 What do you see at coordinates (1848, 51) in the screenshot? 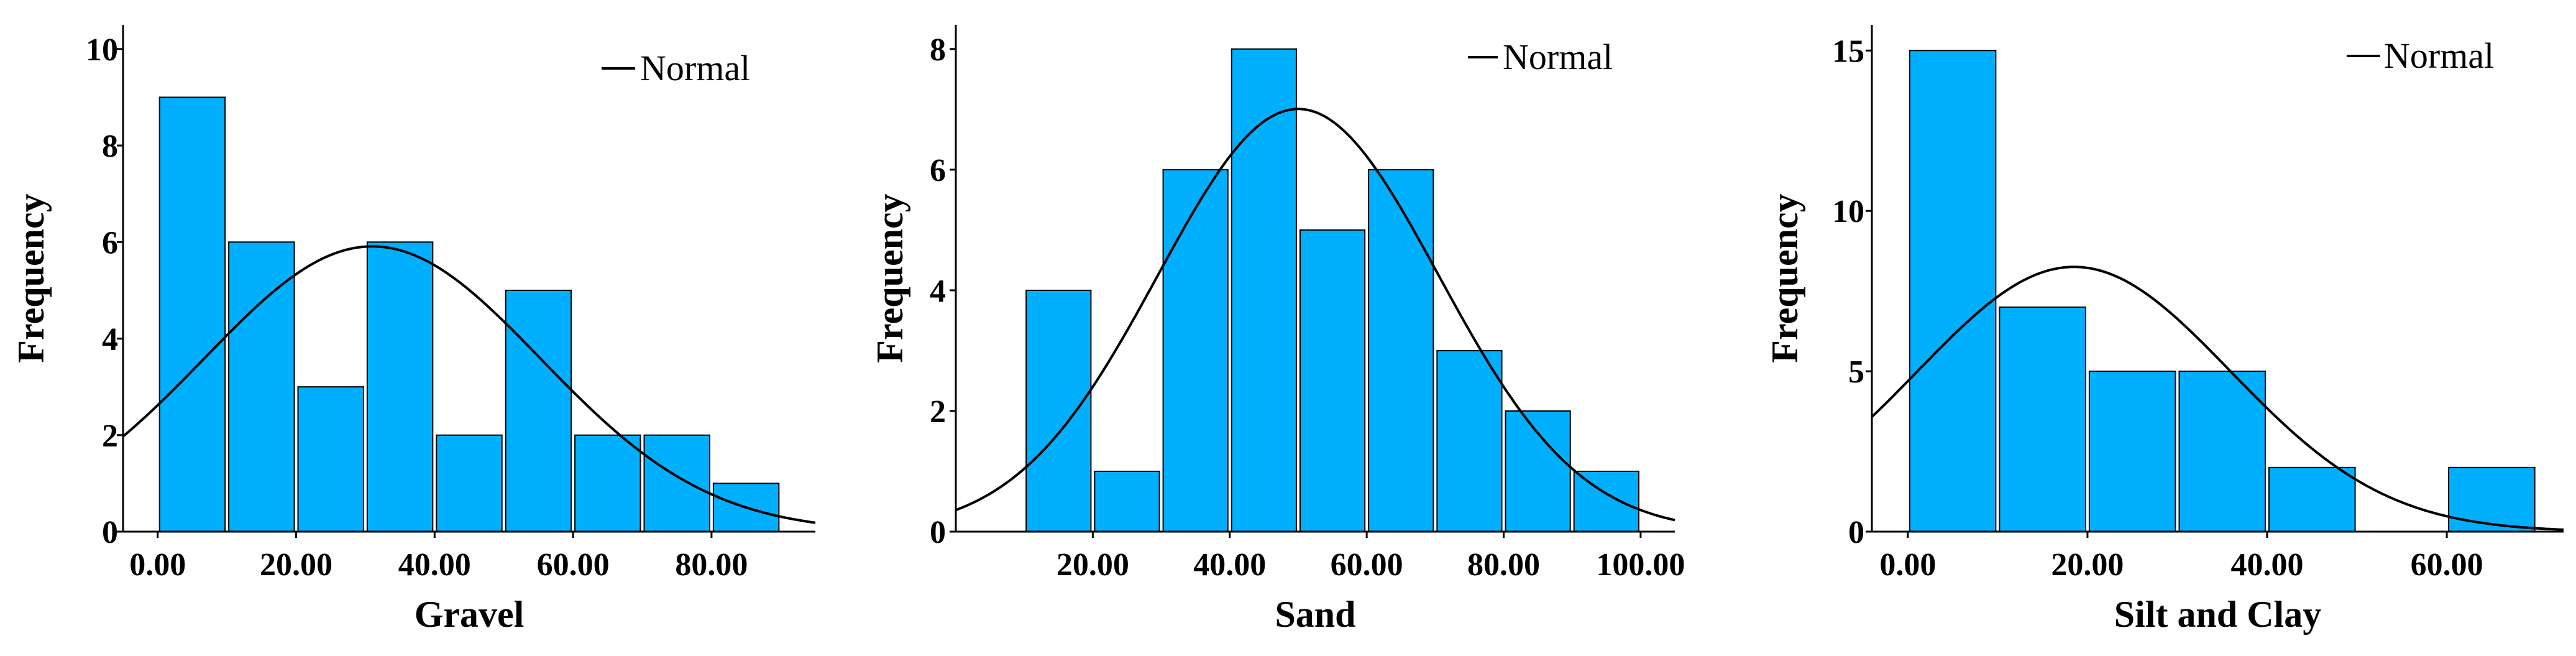
I see `y-tick-label: 15` at bounding box center [1848, 51].